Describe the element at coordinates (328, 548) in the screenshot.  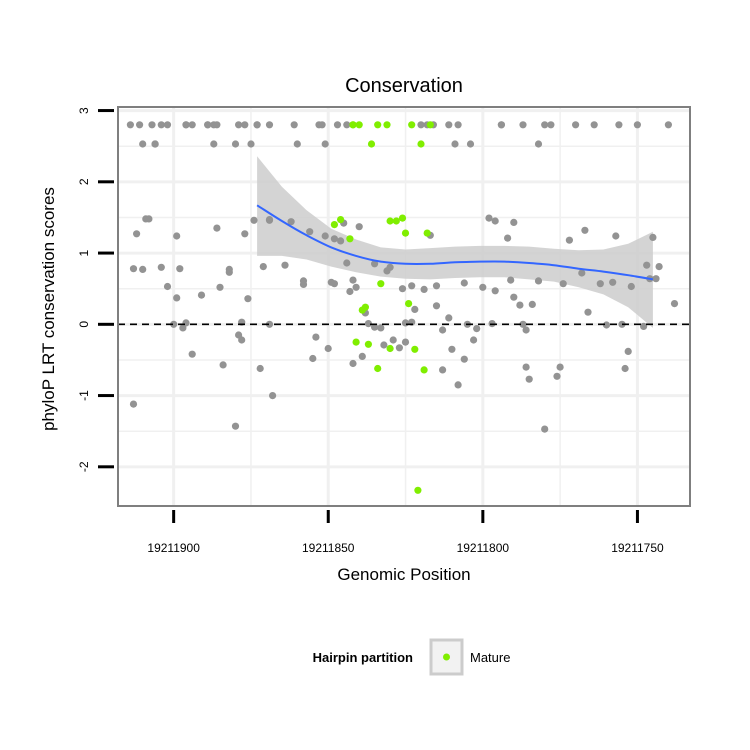
I see `x-tick-label: 19211850` at that location.